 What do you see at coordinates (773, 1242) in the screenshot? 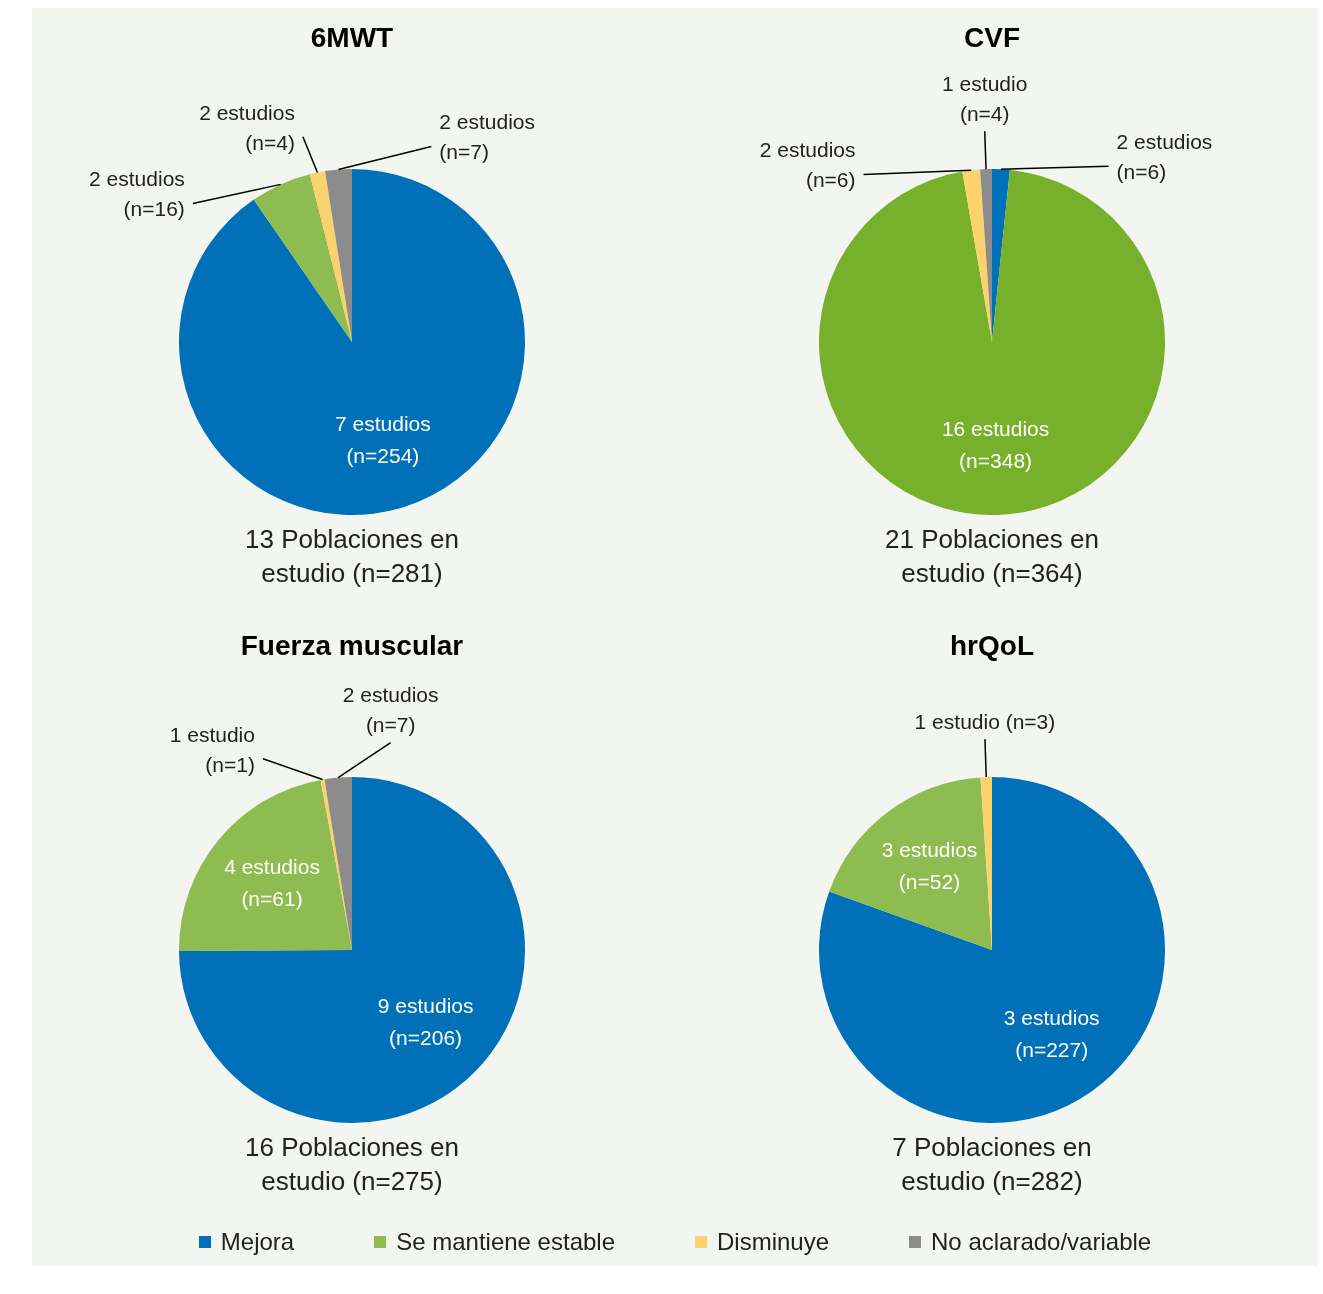
I see `legend-label: Disminuye` at bounding box center [773, 1242].